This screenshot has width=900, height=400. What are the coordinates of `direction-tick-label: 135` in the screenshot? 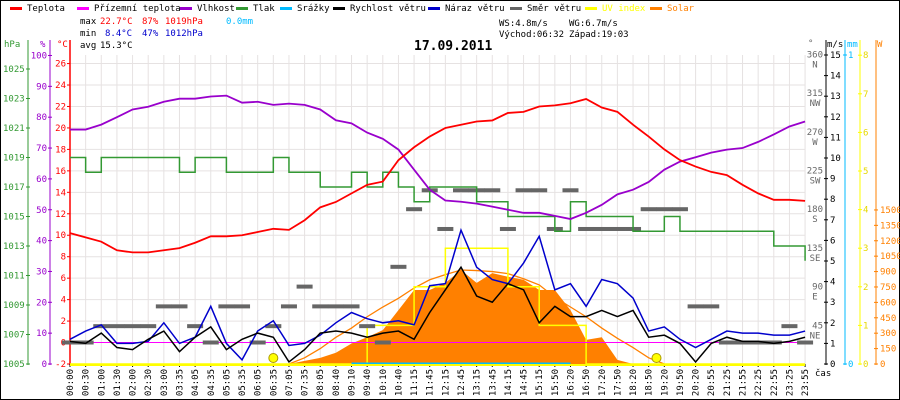 It's located at (815, 249).